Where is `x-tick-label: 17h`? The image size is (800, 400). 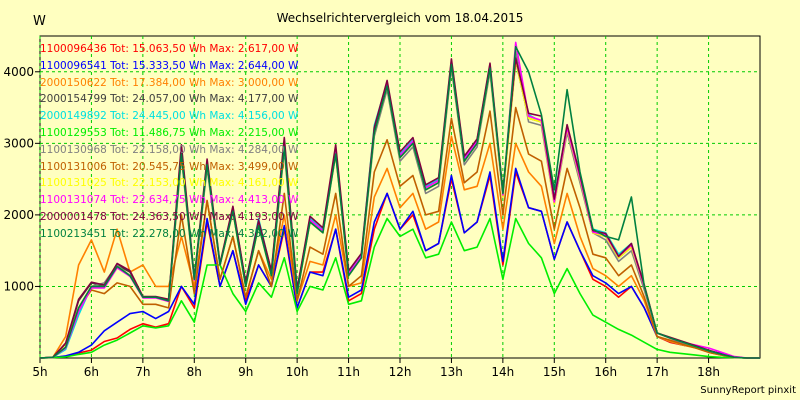 x-tick-label: 17h is located at coordinates (657, 372).